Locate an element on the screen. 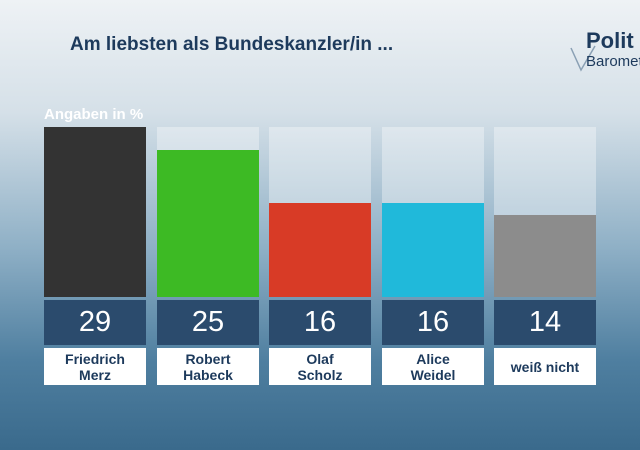 Image resolution: width=640 pixels, height=450 pixels. value-label: 14 is located at coordinates (545, 322).